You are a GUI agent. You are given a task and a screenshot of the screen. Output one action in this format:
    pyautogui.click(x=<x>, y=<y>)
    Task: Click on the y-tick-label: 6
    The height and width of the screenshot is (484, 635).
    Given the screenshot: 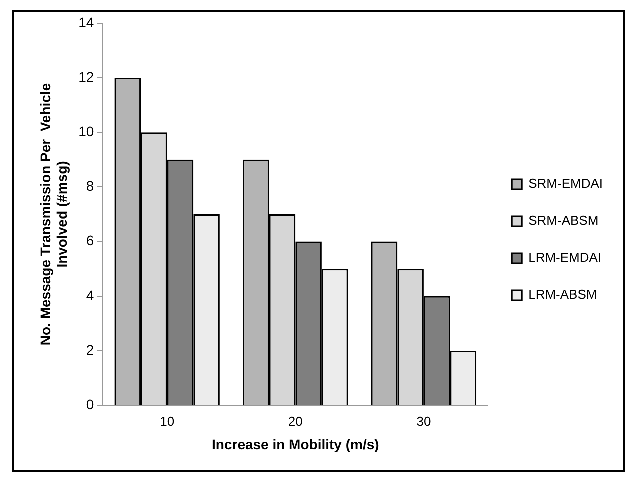 What is the action you would take?
    pyautogui.click(x=90, y=240)
    